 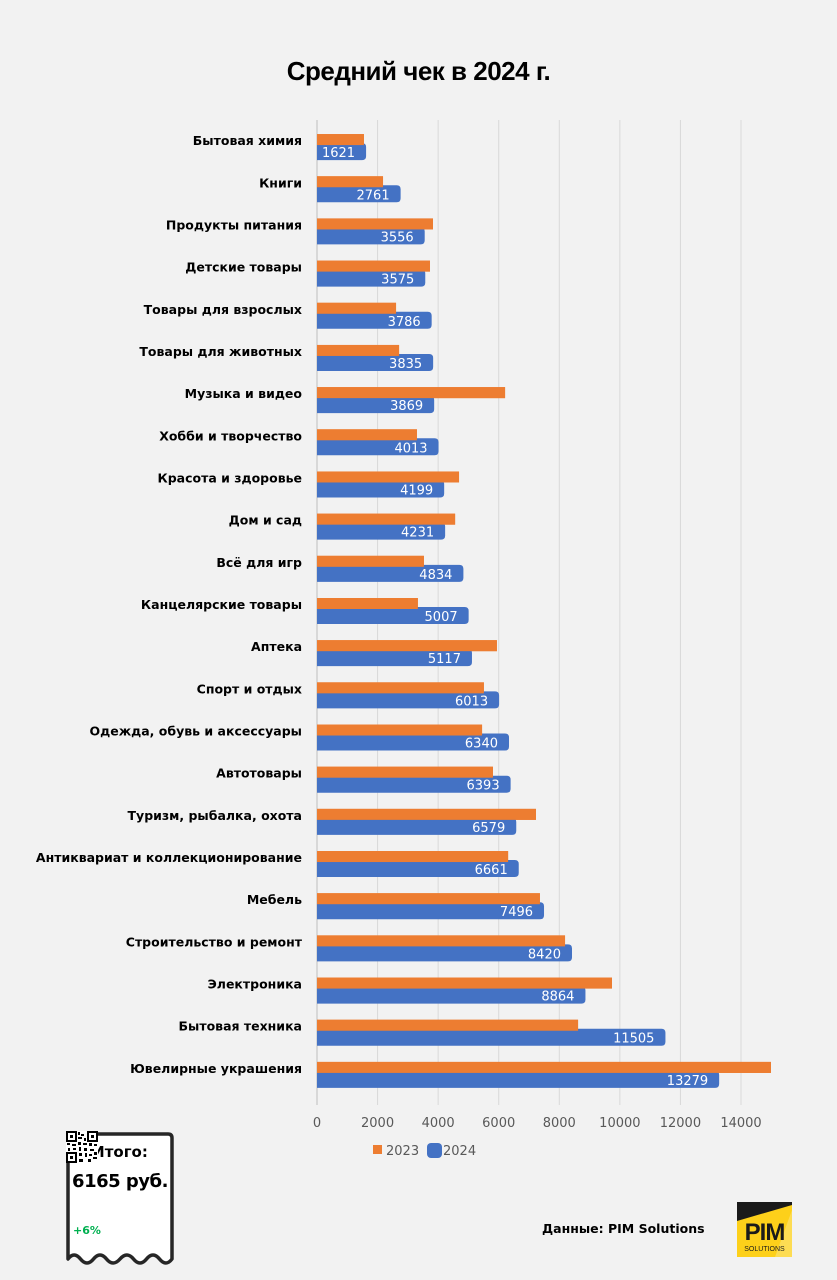 I want to click on x-tick-label: 0, so click(x=317, y=1123).